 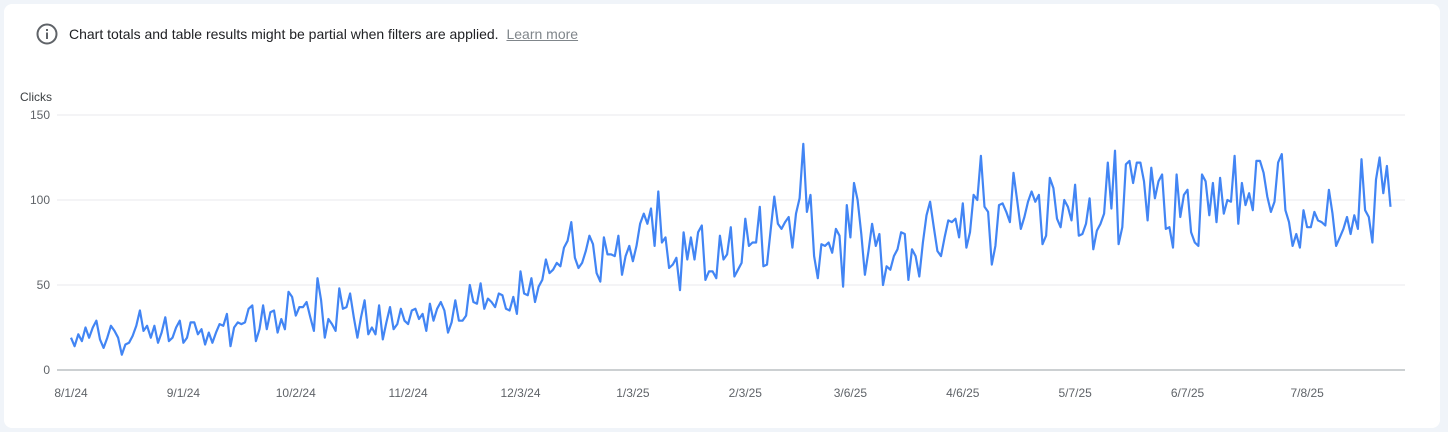 What do you see at coordinates (46, 370) in the screenshot?
I see `y-tick-label: 0` at bounding box center [46, 370].